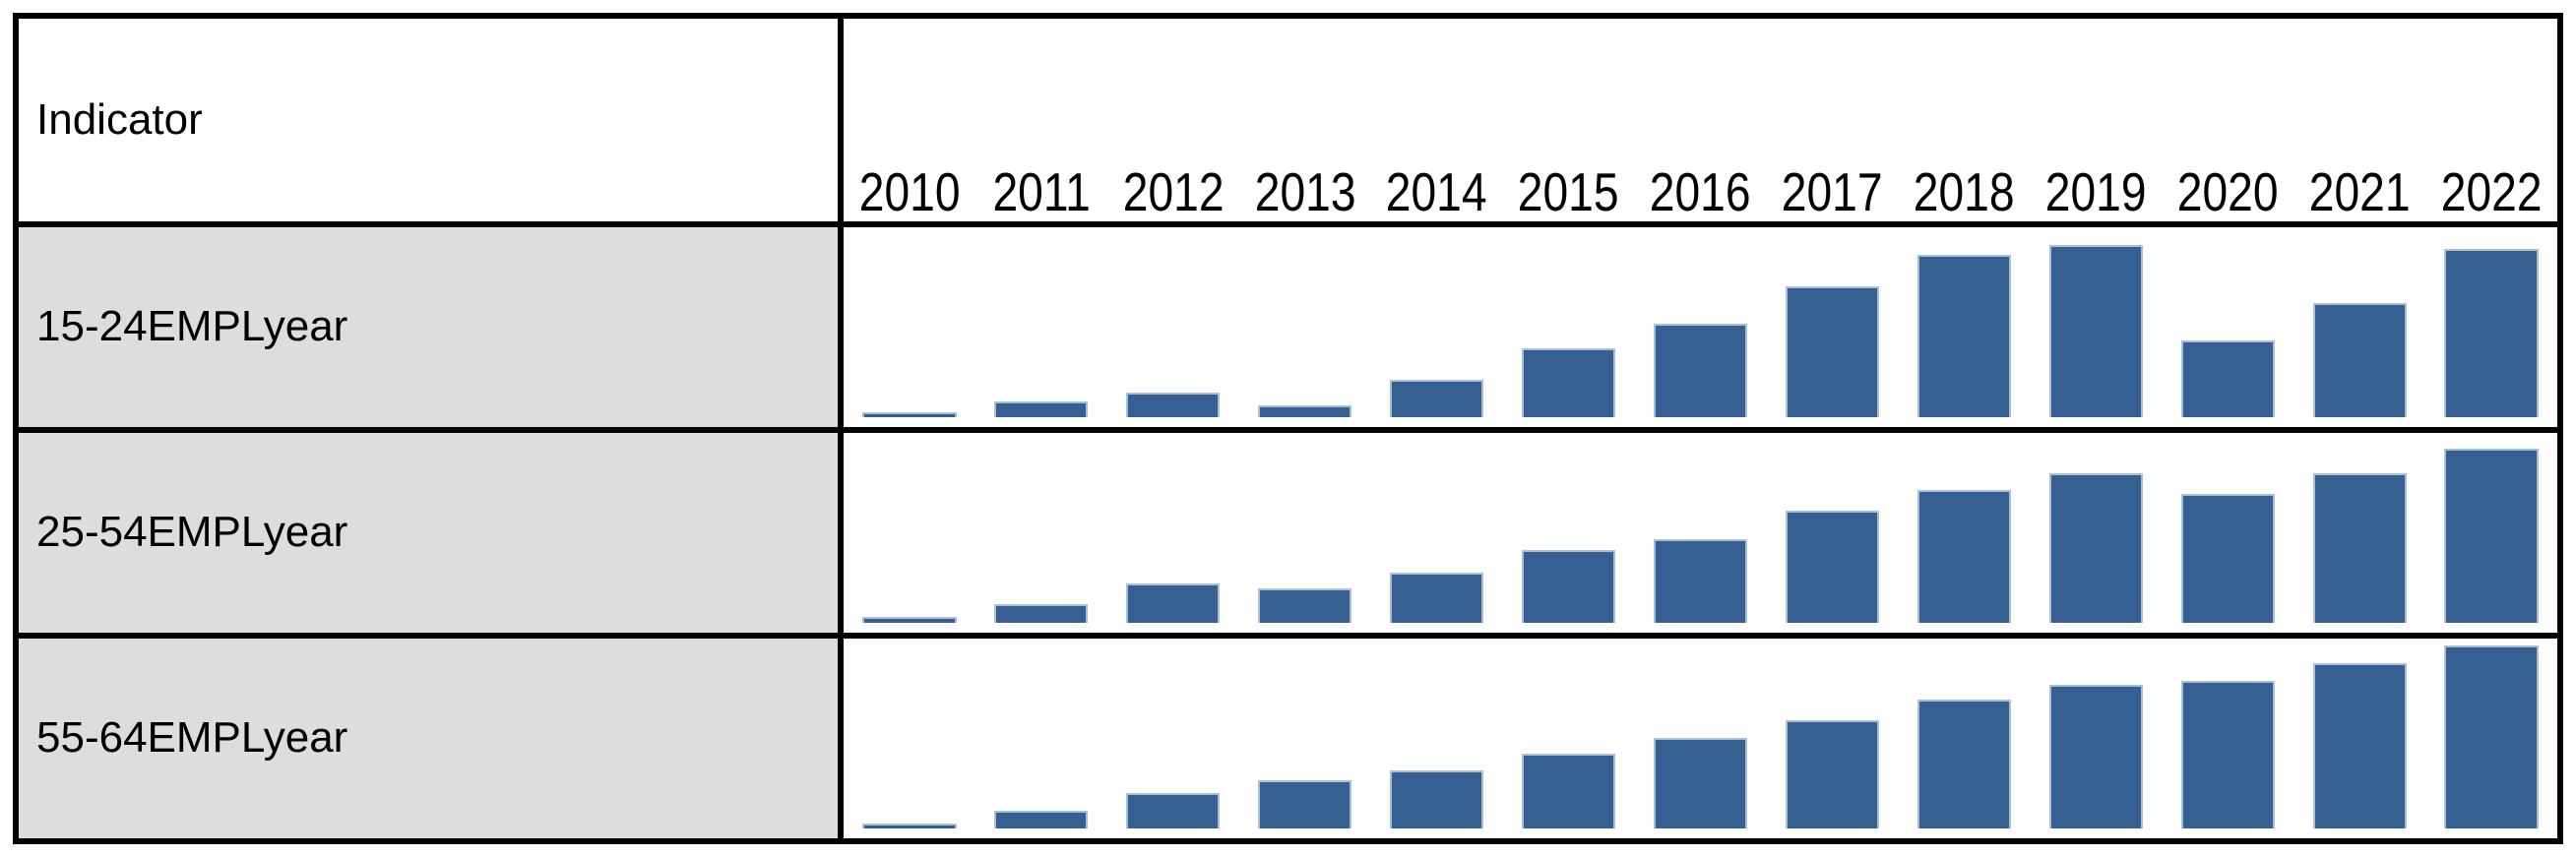 Image resolution: width=2576 pixels, height=857 pixels. Describe the element at coordinates (1964, 191) in the screenshot. I see `year-label: 2018` at that location.